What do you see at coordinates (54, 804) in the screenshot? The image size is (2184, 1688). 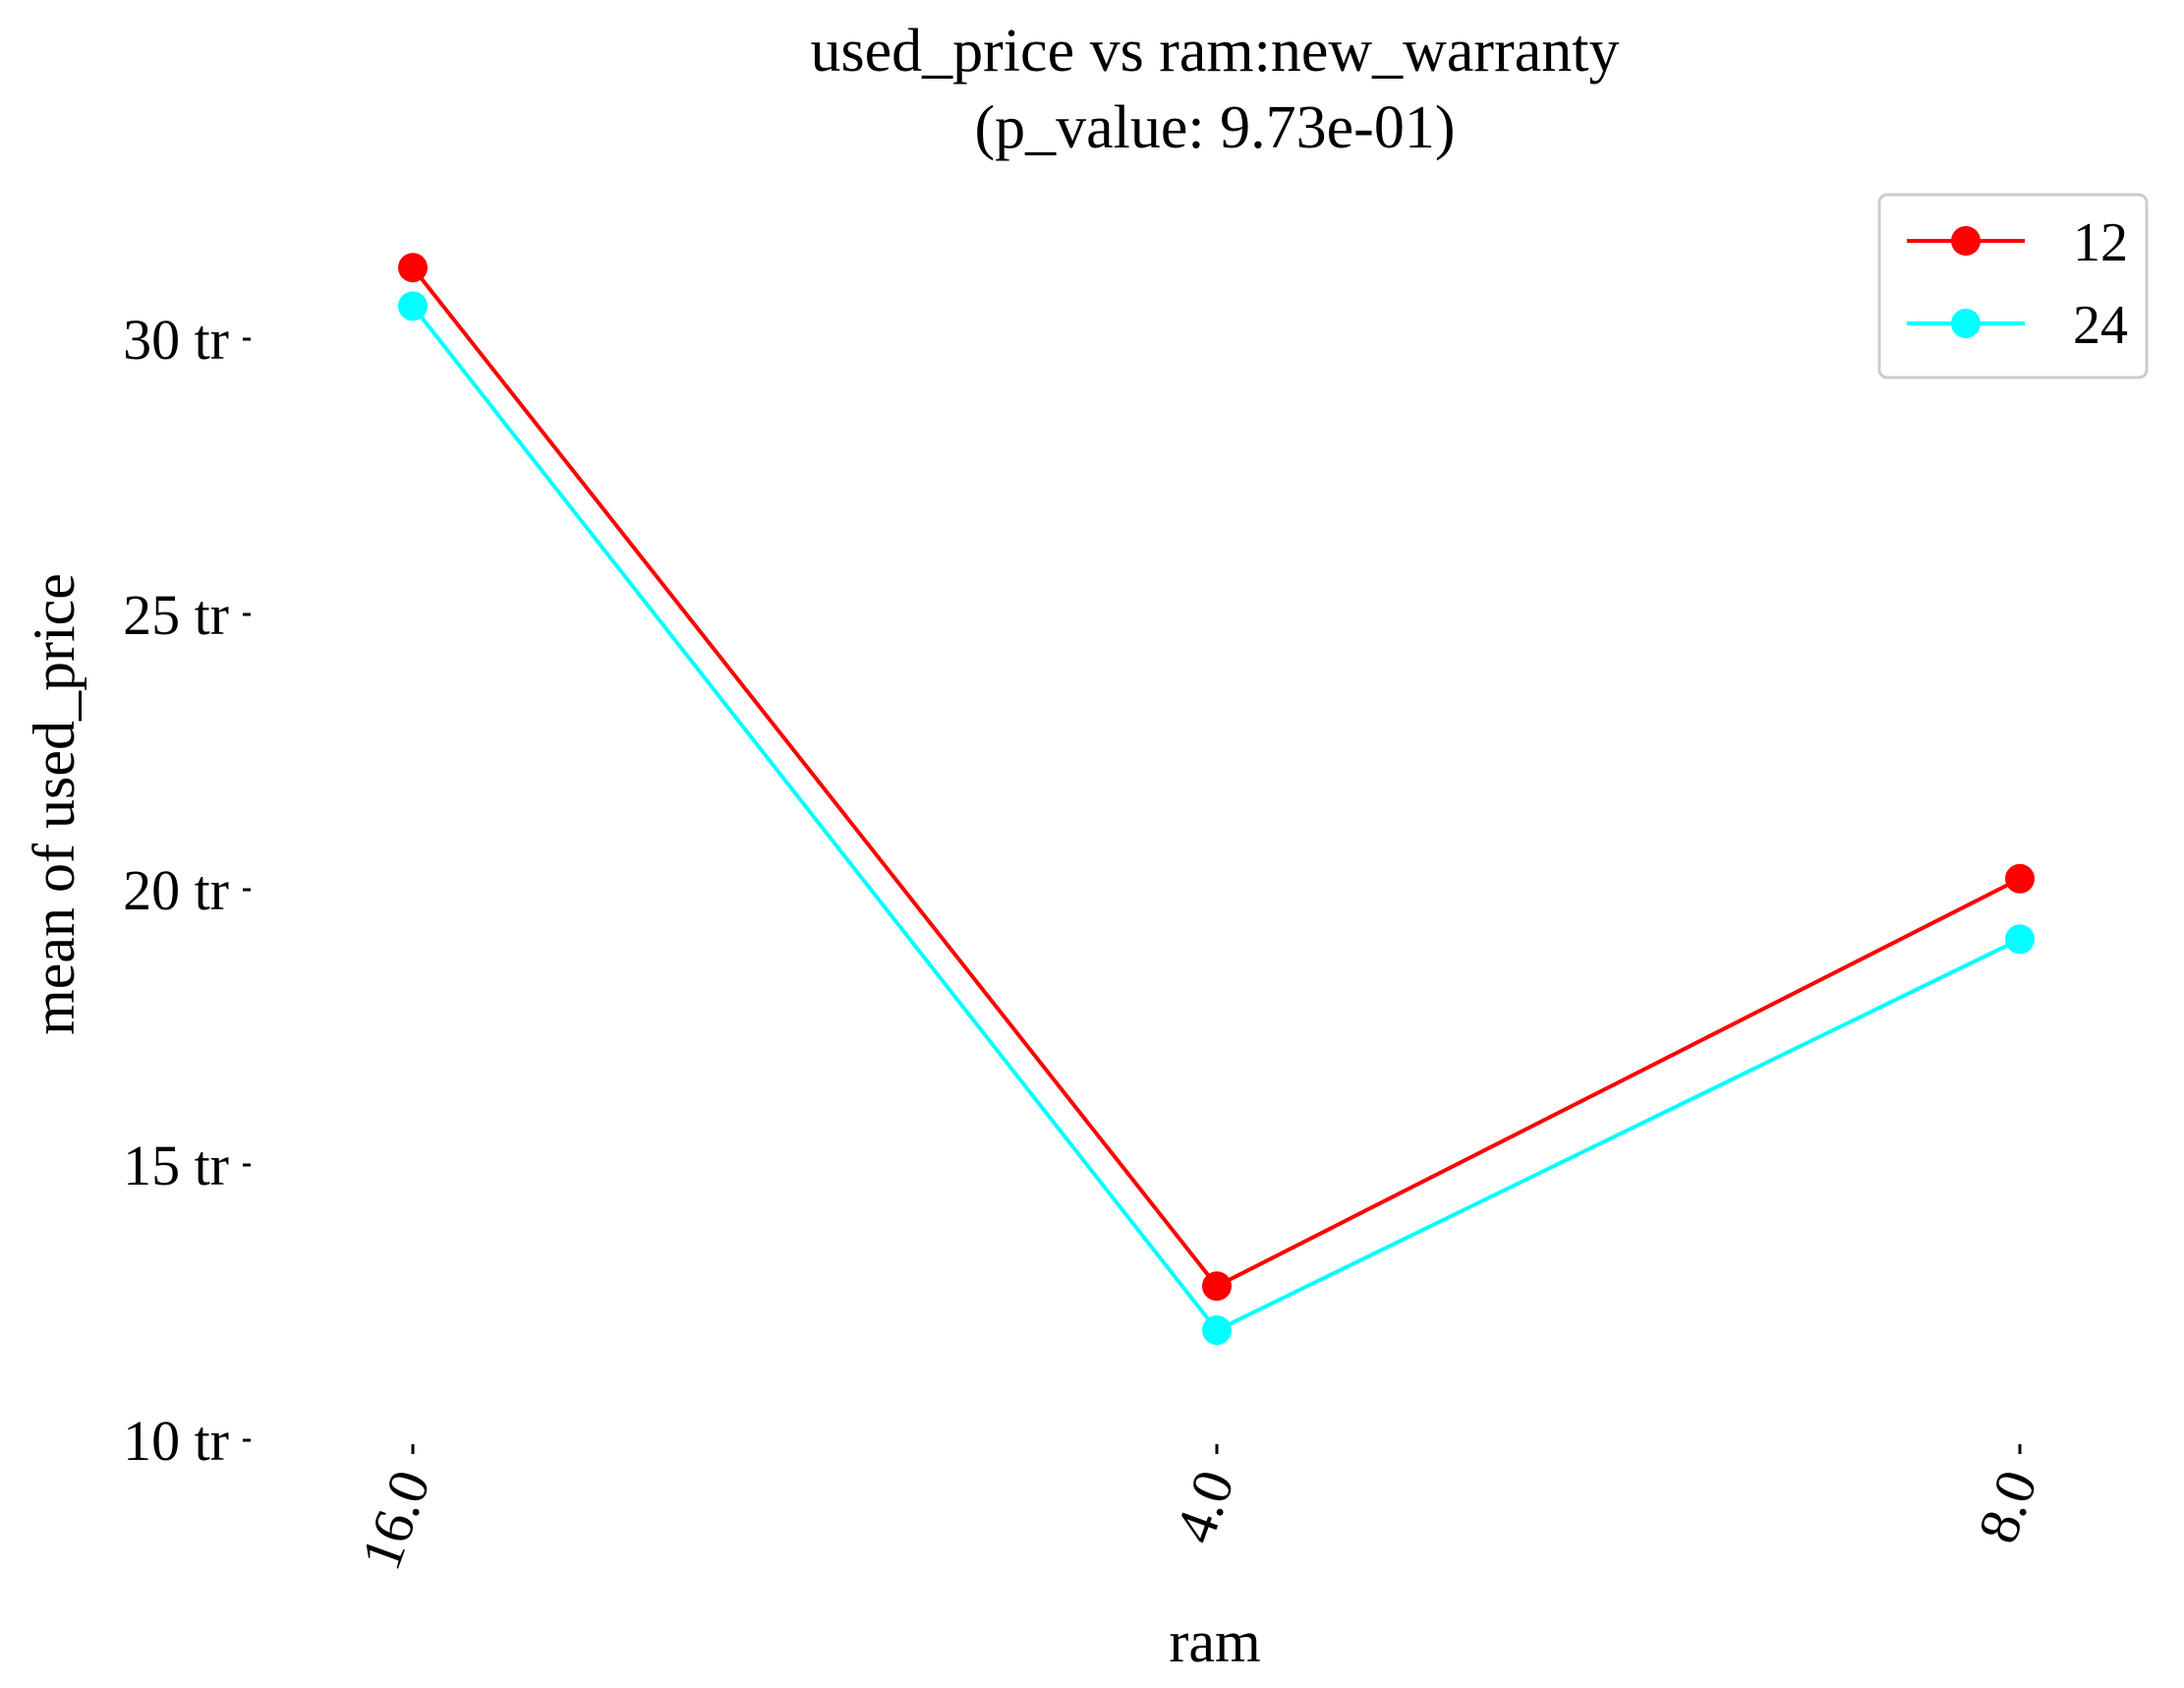 I see `y-axis-label: mean of used_price` at bounding box center [54, 804].